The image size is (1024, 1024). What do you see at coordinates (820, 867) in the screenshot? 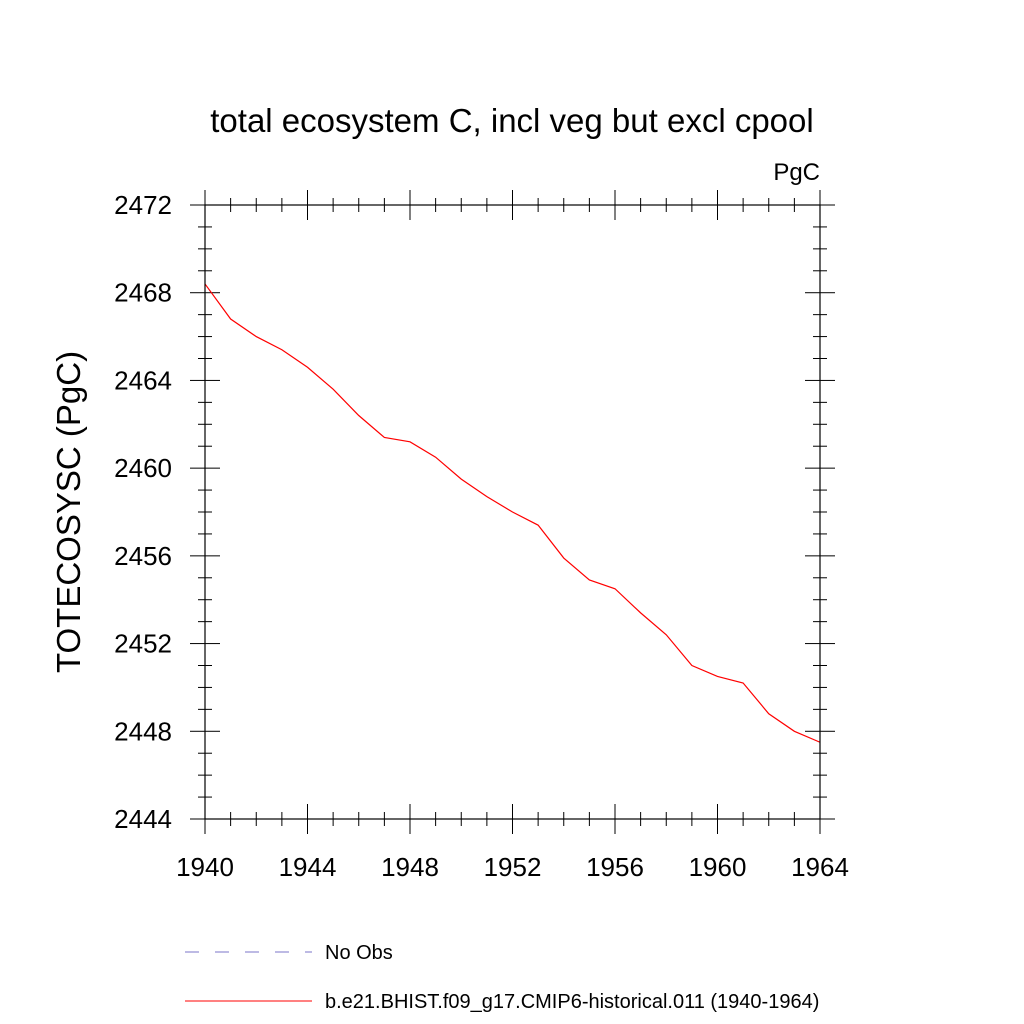
I see `x-tick-label: 1964` at bounding box center [820, 867].